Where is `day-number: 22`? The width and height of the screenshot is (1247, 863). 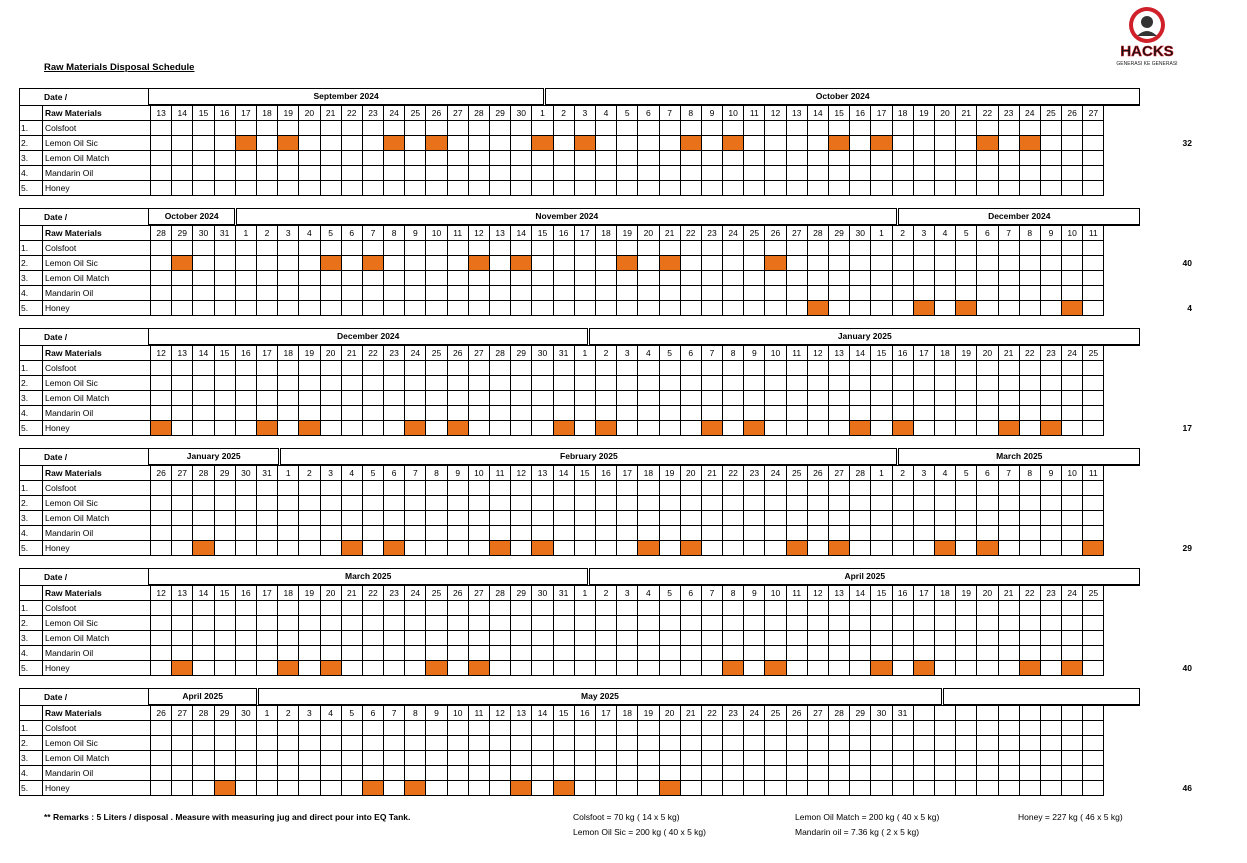 day-number: 22 is located at coordinates (351, 113).